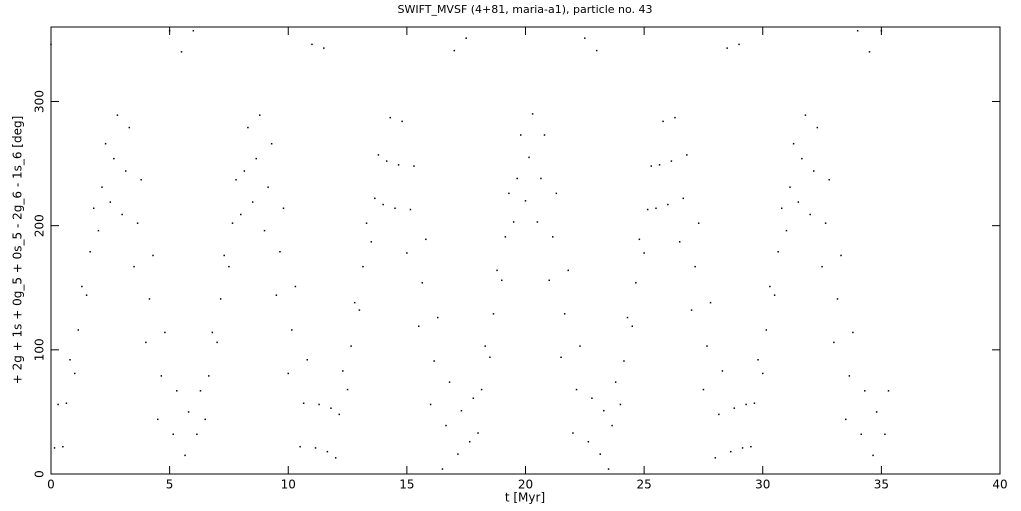 The image size is (1021, 511). Describe the element at coordinates (762, 485) in the screenshot. I see `x-tick-label: 30` at that location.